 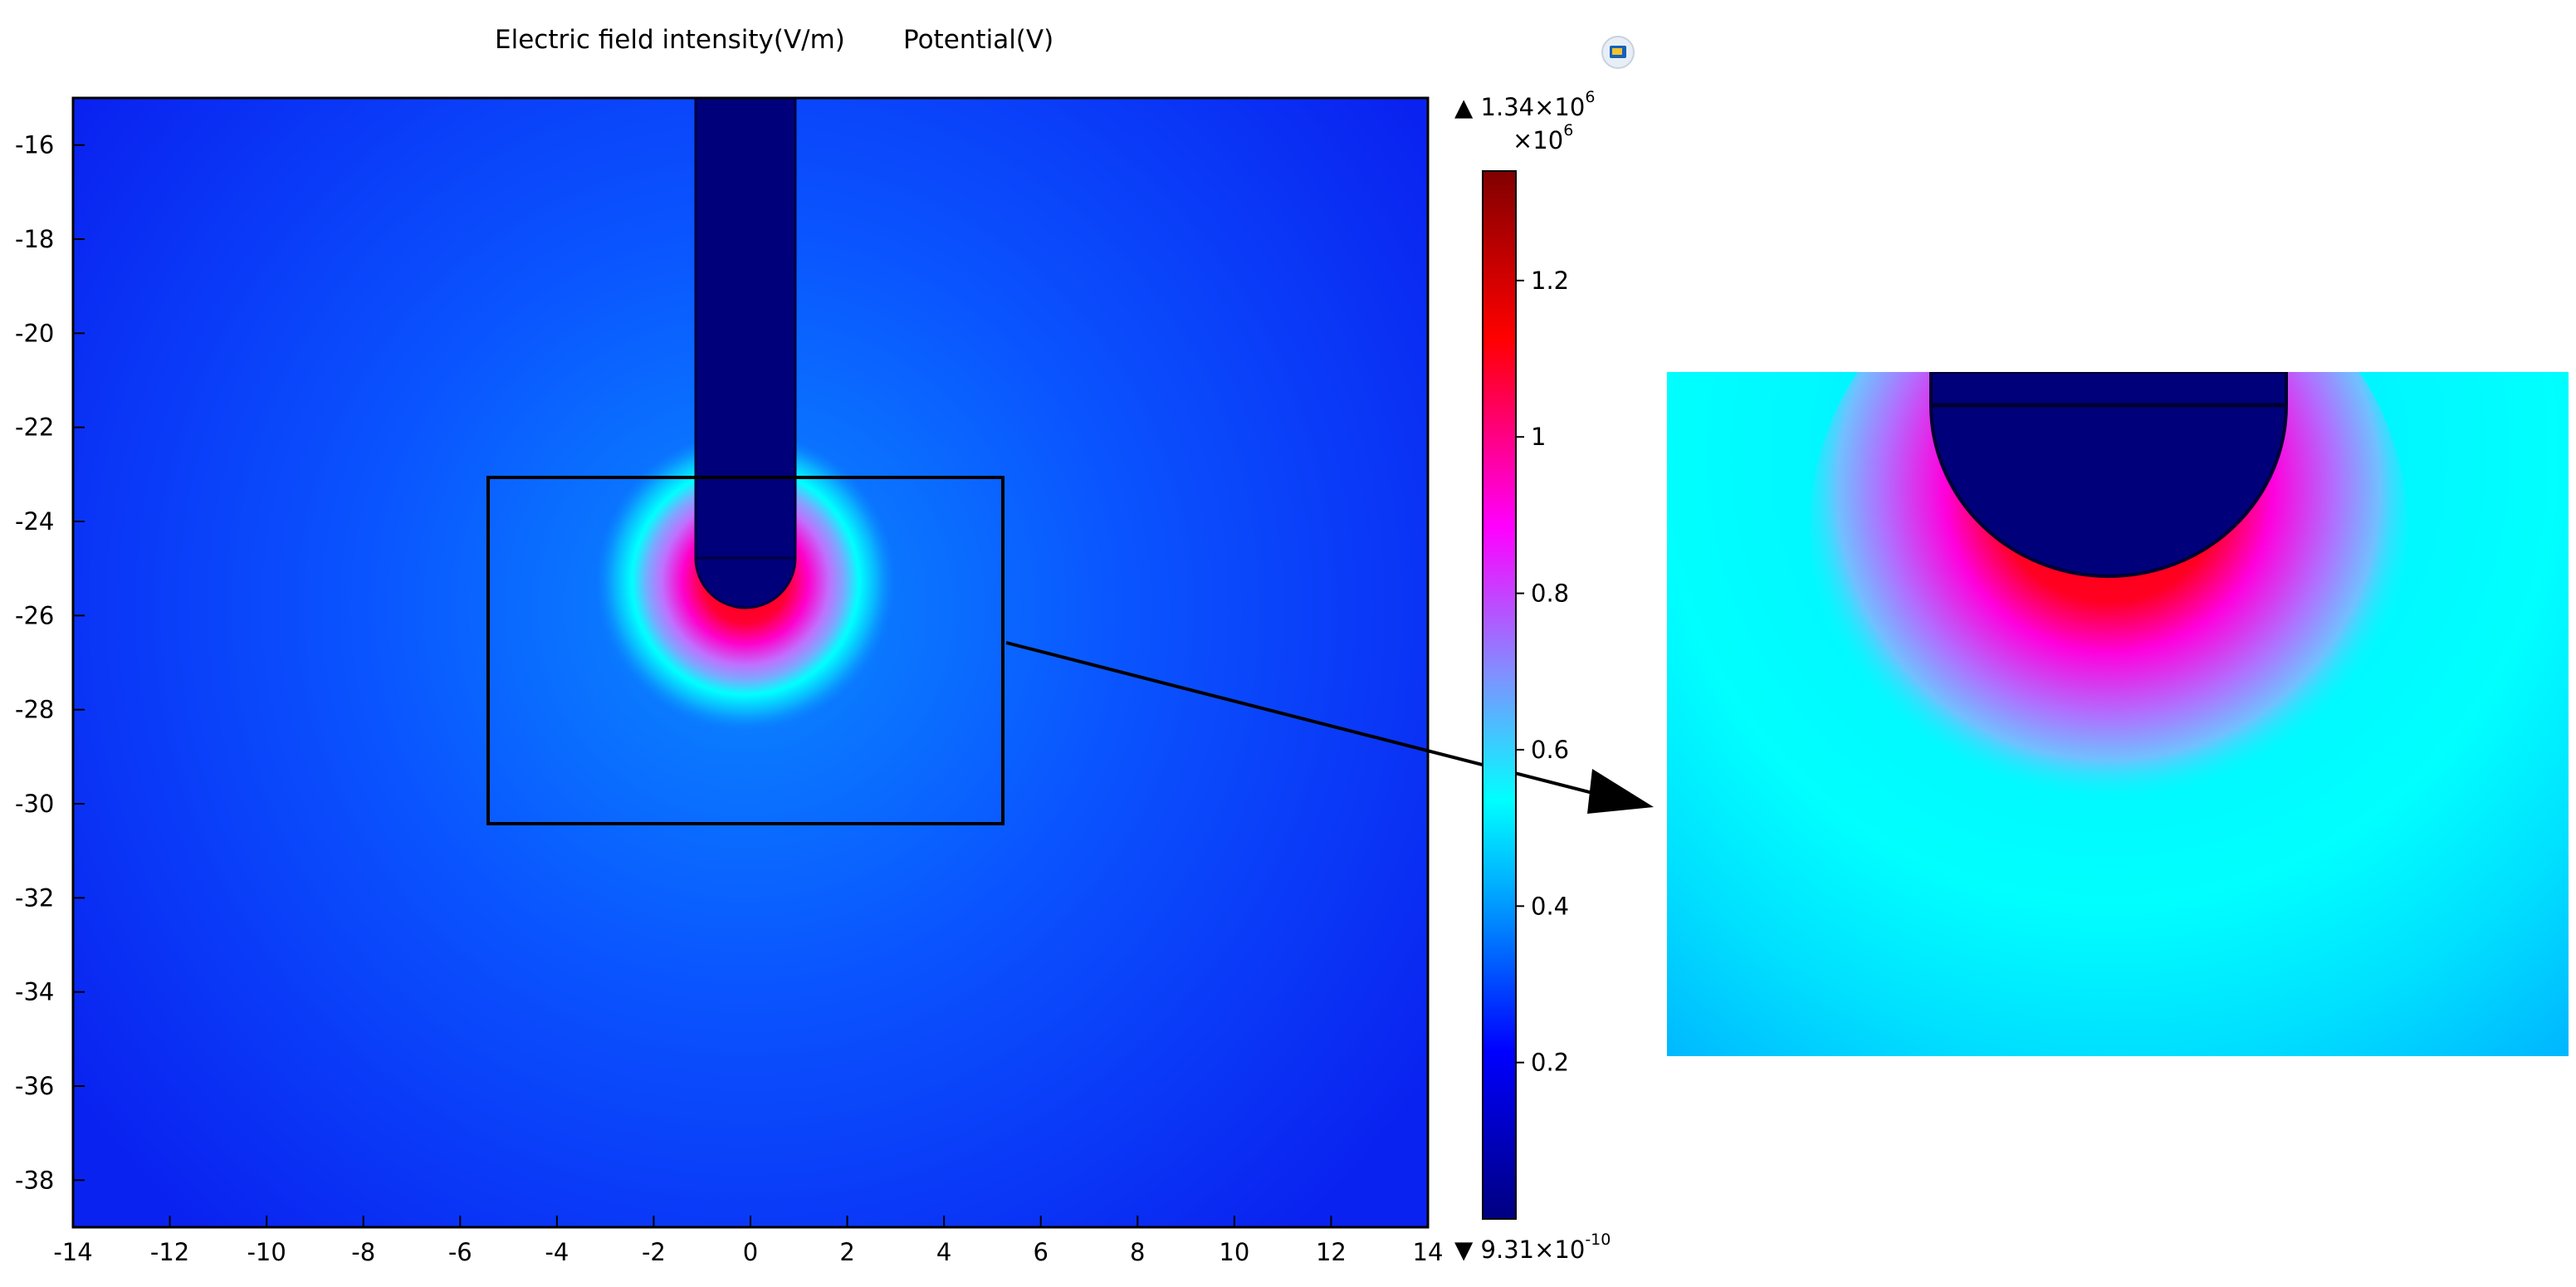 What do you see at coordinates (1331, 1252) in the screenshot?
I see `x-tick-label: 12` at bounding box center [1331, 1252].